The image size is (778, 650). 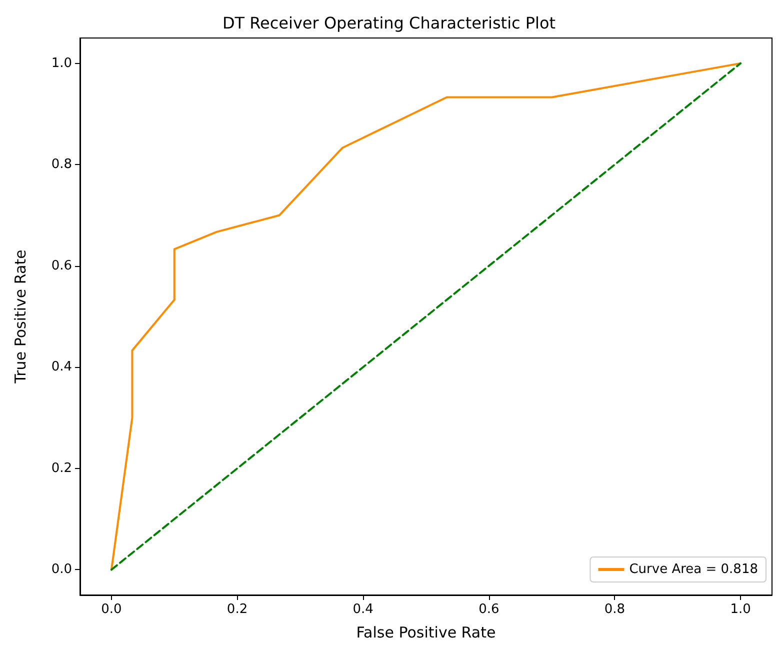 What do you see at coordinates (21, 317) in the screenshot?
I see `y-axis-title: True Positive Rate` at bounding box center [21, 317].